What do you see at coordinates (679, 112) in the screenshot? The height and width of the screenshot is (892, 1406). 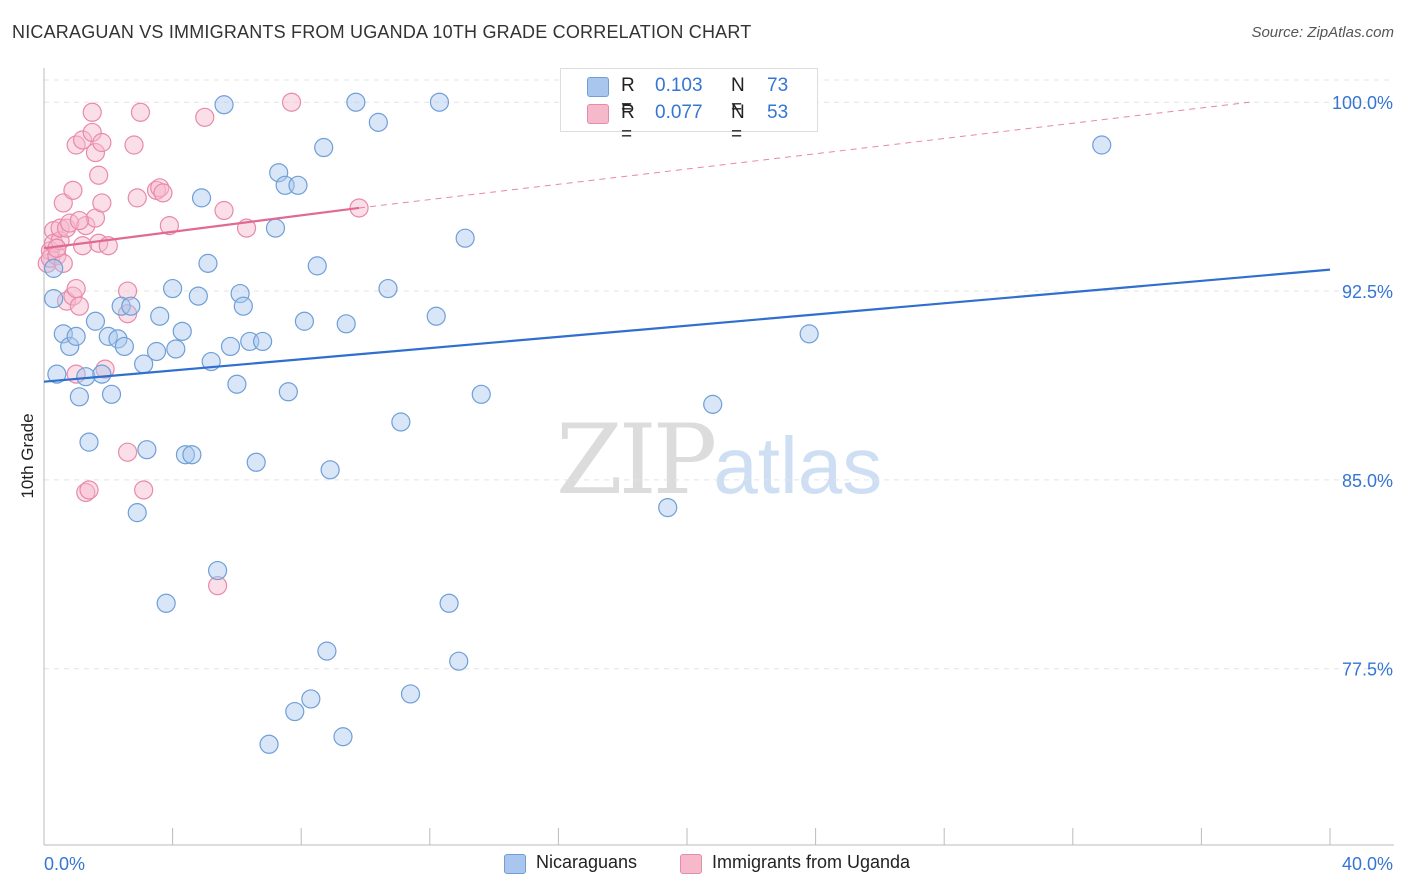 I see `r-value: 0.077` at bounding box center [679, 112].